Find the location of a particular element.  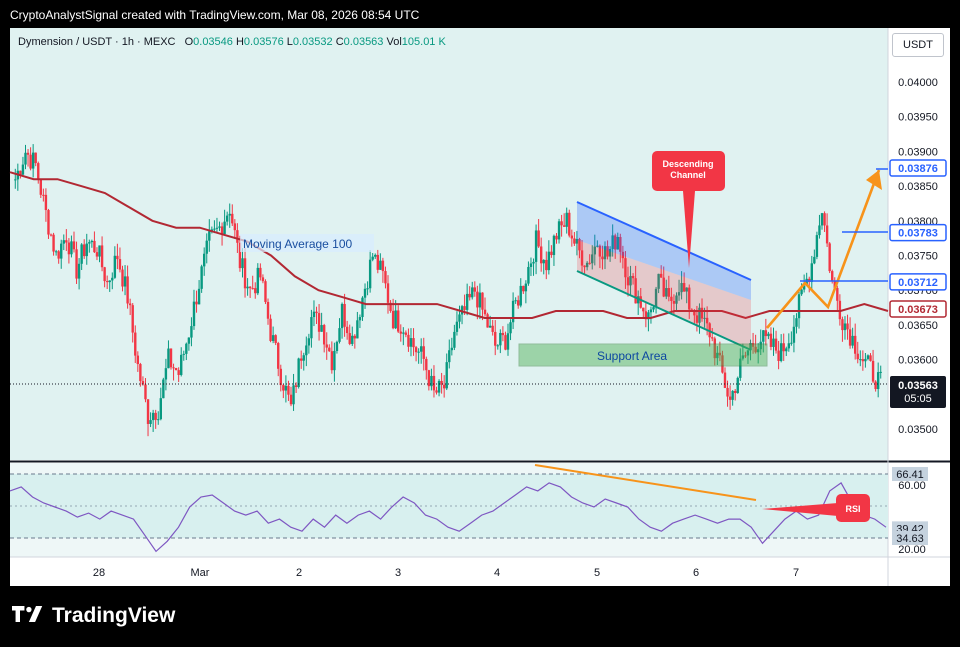

price-tick-label: 0.03950 is located at coordinates (918, 118).